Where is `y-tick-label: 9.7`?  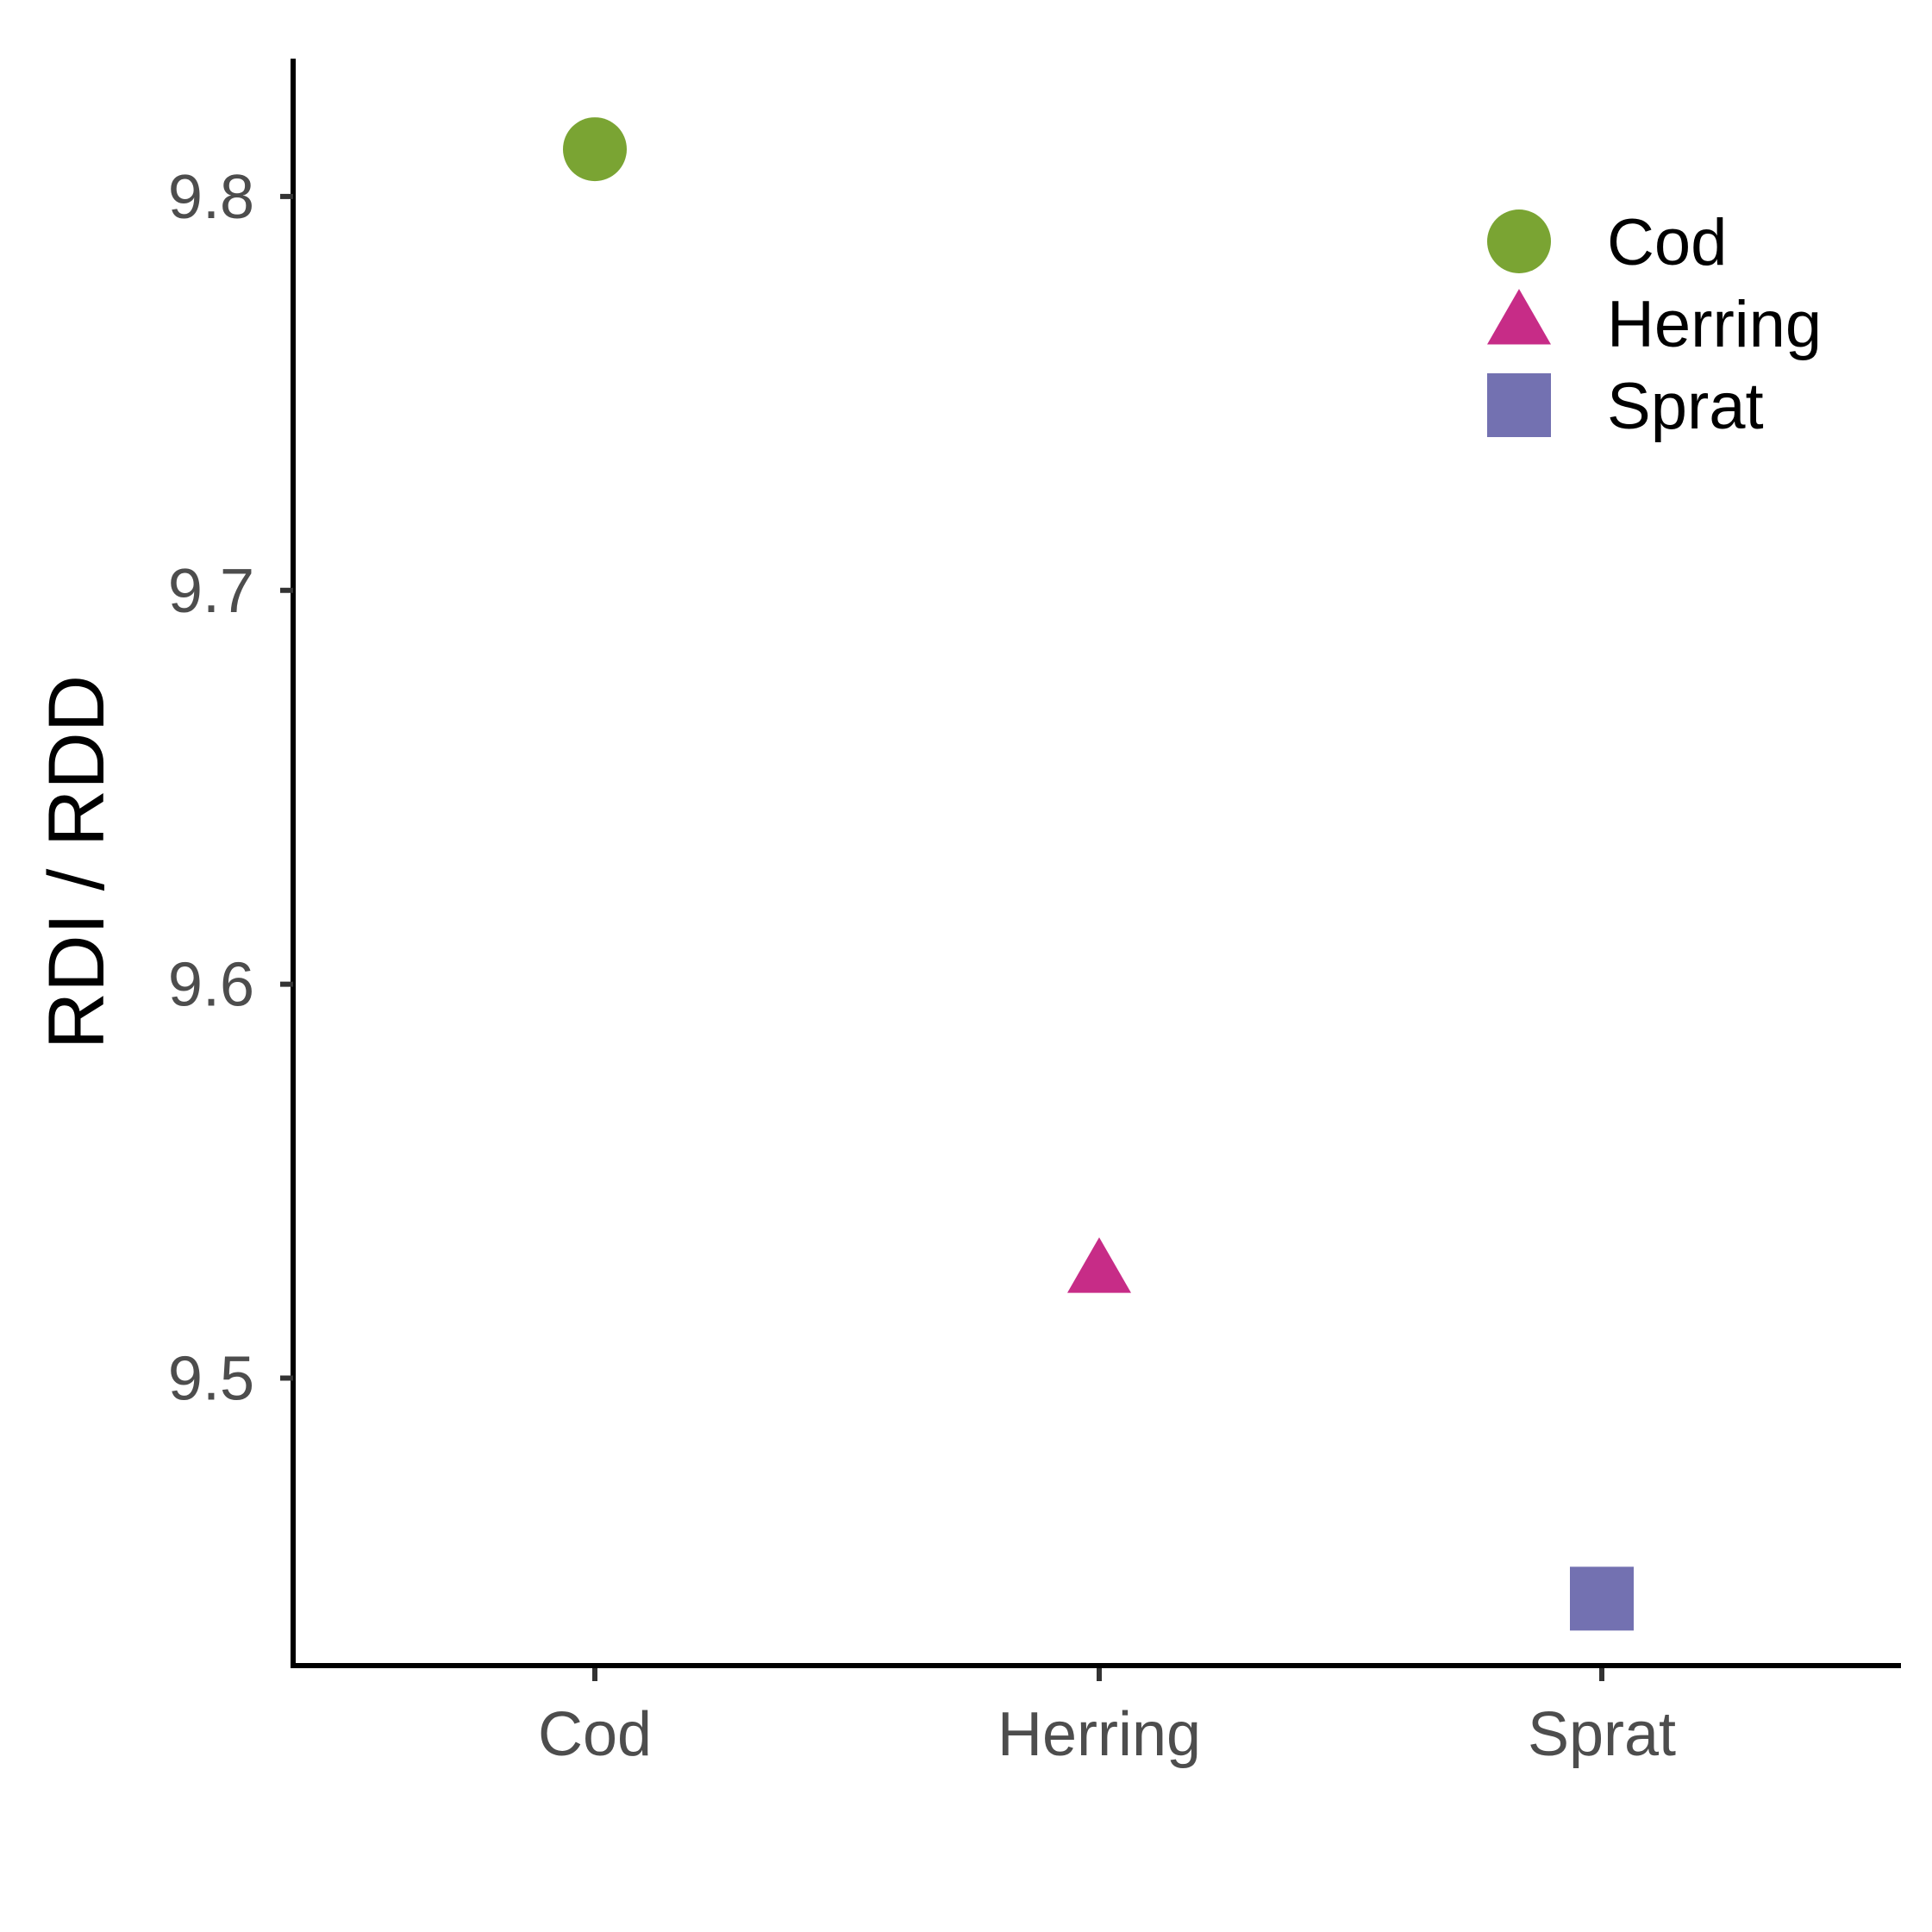
y-tick-label: 9.7 is located at coordinates (211, 591).